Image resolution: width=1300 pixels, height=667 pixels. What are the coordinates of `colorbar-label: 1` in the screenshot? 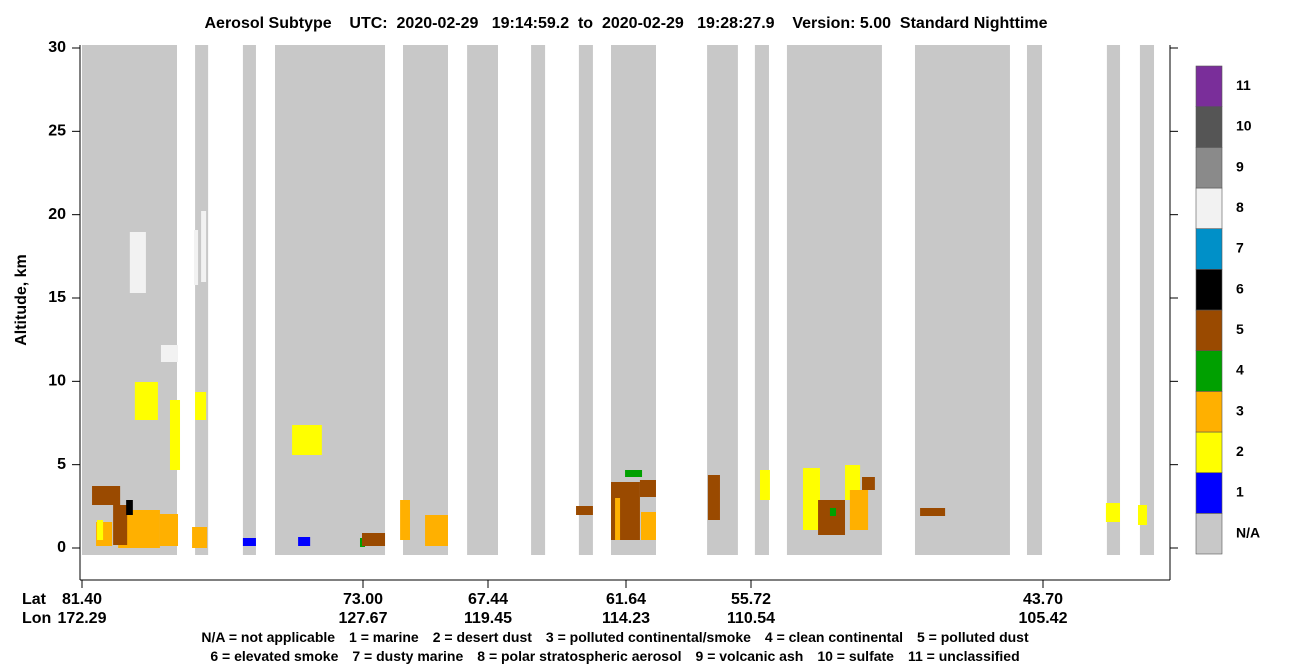 It's located at (1240, 492).